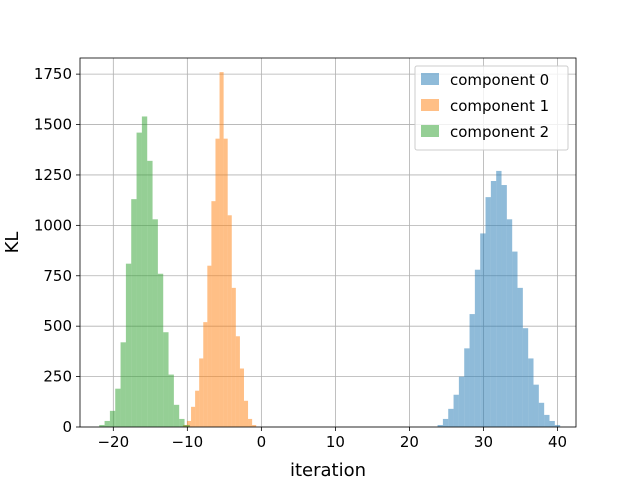  I want to click on y-tick-label: 0, so click(67, 427).